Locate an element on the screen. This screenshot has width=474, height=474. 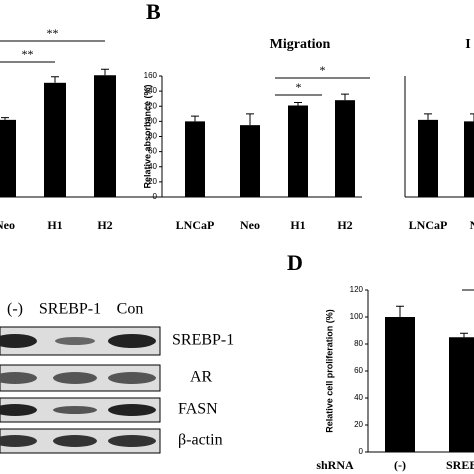
row-label: AR is located at coordinates (201, 377).